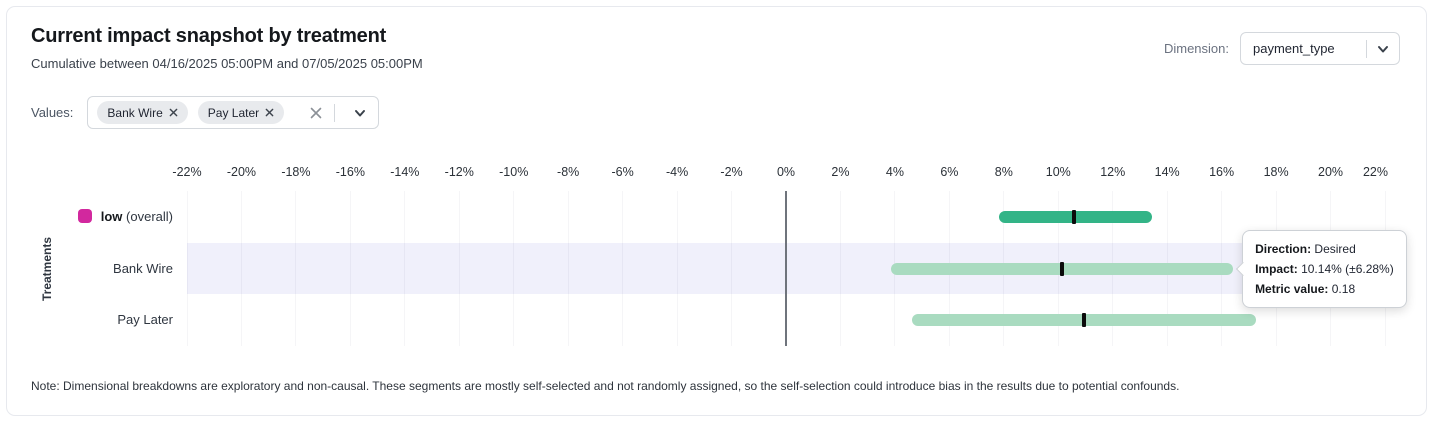 The image size is (1434, 423). Describe the element at coordinates (1375, 172) in the screenshot. I see `x-axis-tick-label: 22%` at that location.